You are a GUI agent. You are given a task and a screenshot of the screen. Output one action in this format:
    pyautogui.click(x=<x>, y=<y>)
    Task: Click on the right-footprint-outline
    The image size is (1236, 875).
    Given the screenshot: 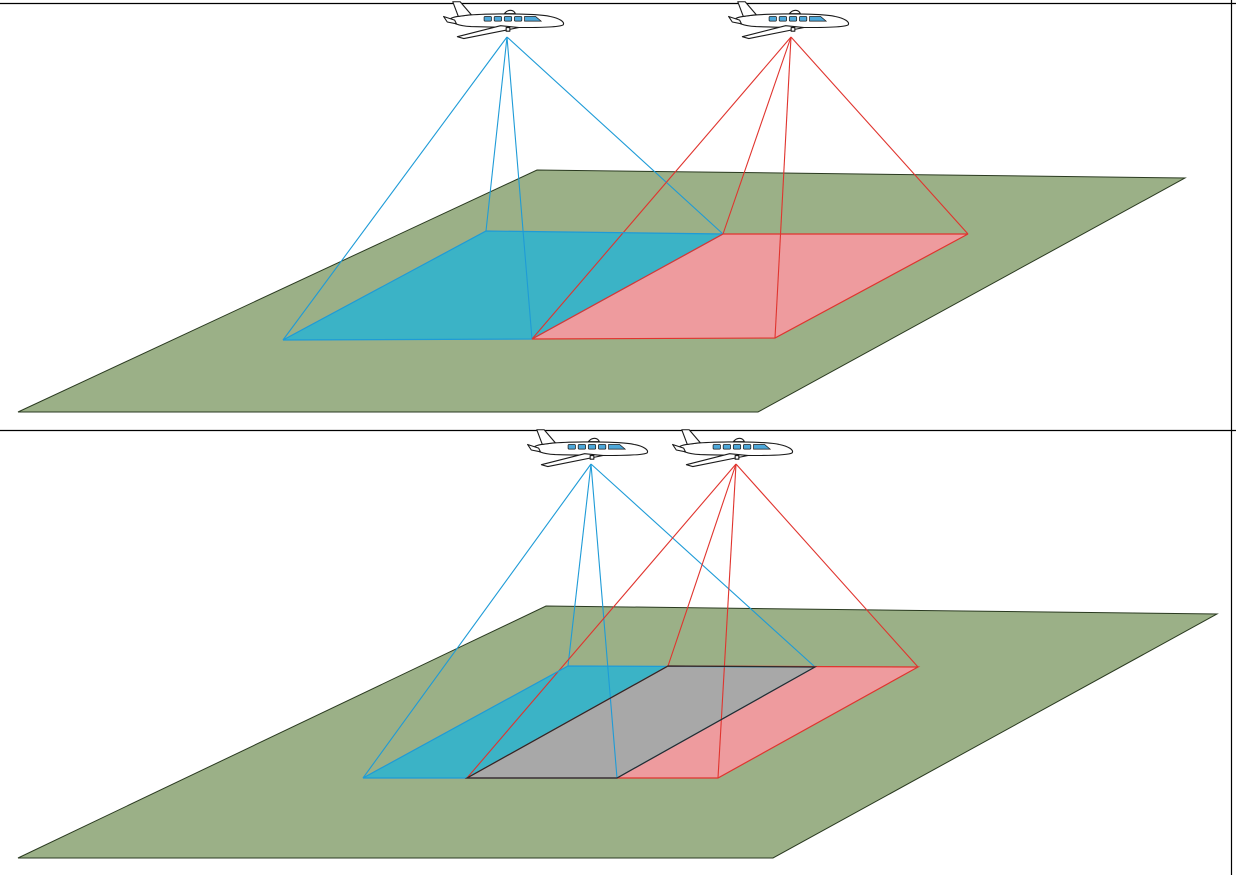 What is the action you would take?
    pyautogui.click(x=750, y=286)
    